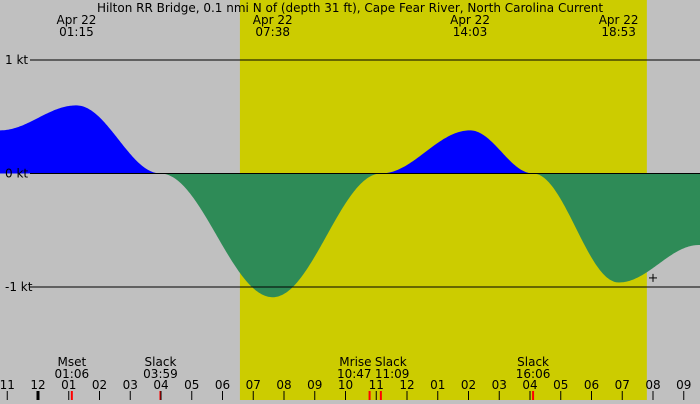  I want to click on event-time: 11:09, so click(392, 374).